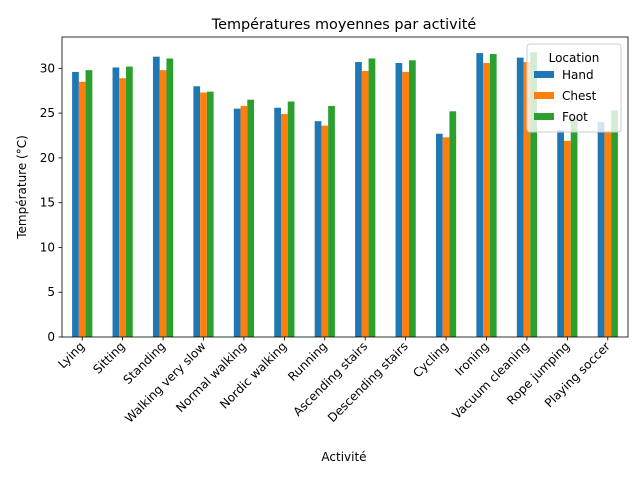 The width and height of the screenshot is (640, 480). I want to click on y-tick-label: 0, so click(51, 337).